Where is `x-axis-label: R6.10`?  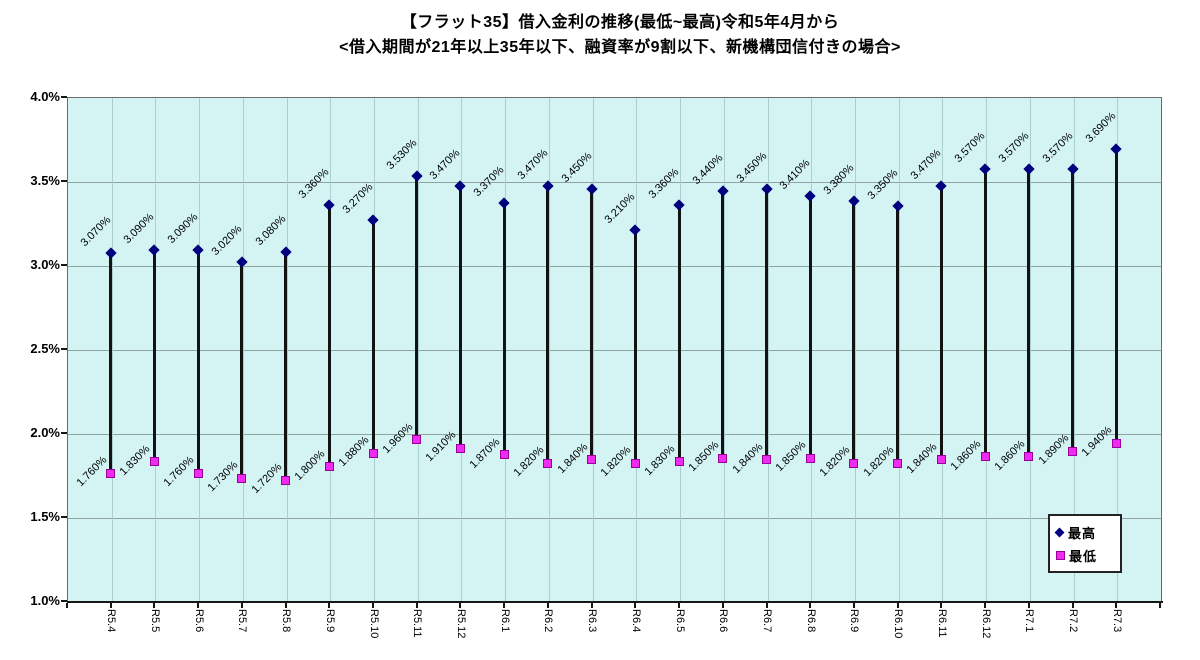
x-axis-label: R6.10 is located at coordinates (898, 624).